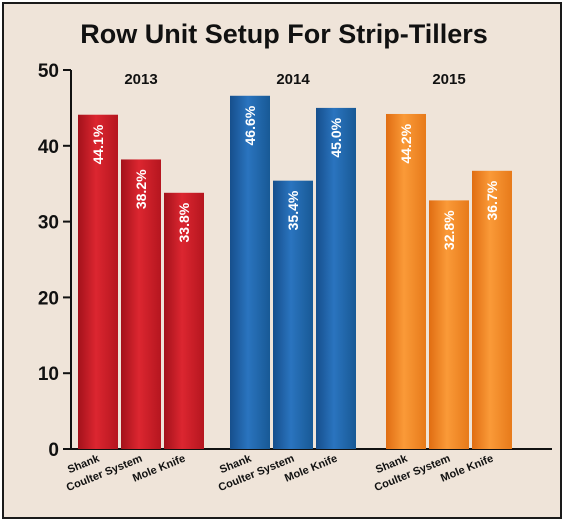  Describe the element at coordinates (336, 278) in the screenshot. I see `bar-2014-mole-knife` at that location.